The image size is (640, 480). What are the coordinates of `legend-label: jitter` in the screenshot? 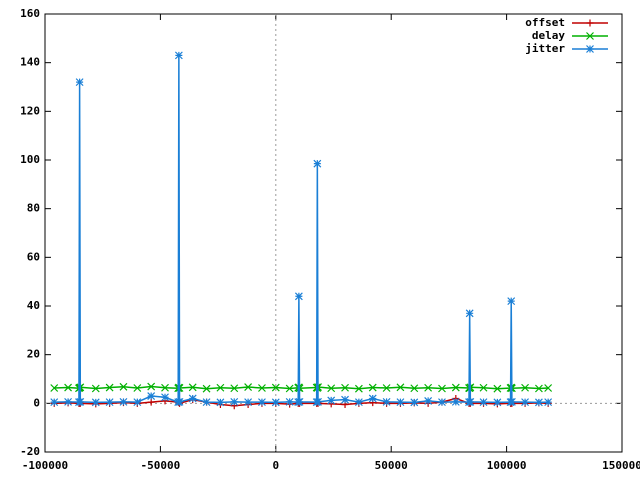 It's located at (545, 48).